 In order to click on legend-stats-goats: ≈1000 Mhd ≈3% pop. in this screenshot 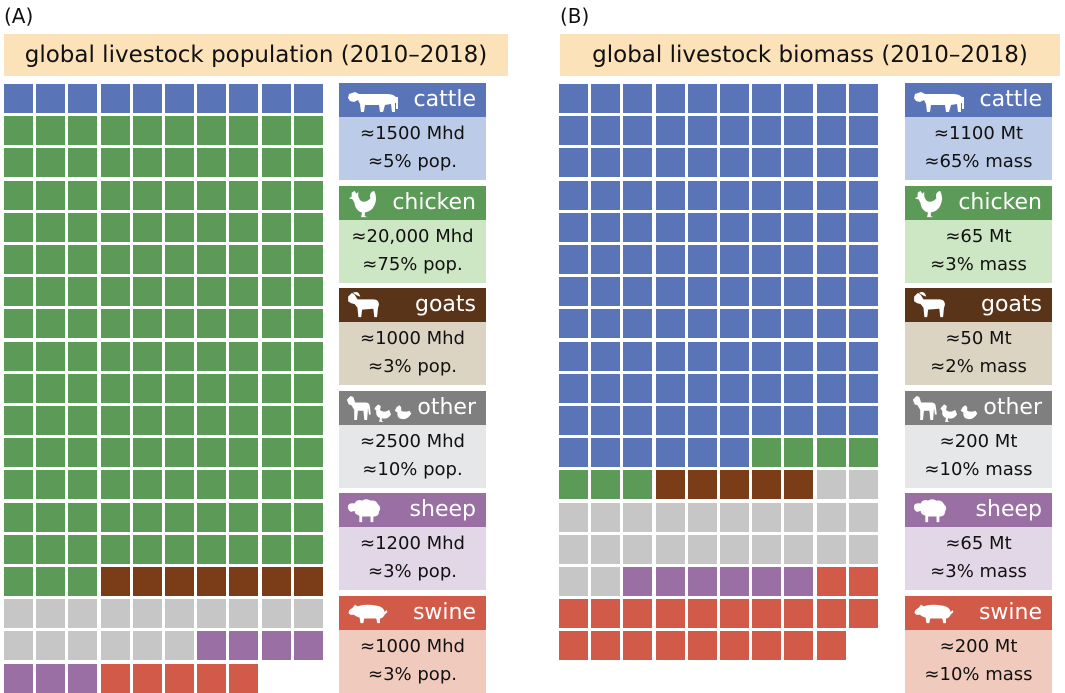, I will do `click(412, 354)`.